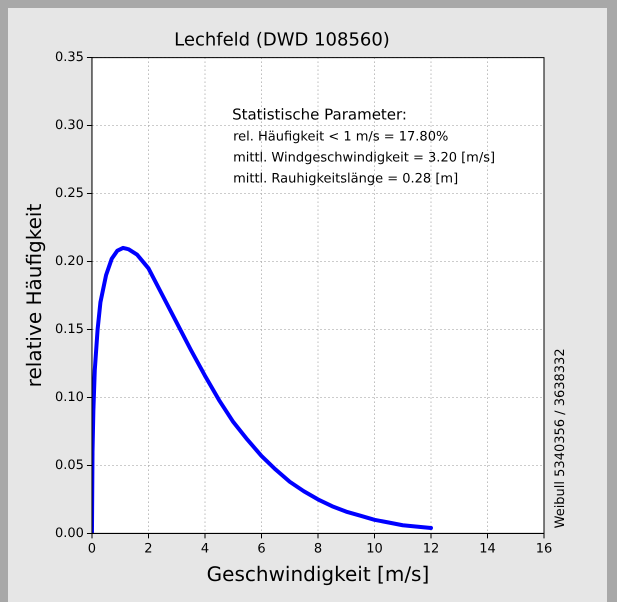 The image size is (617, 602). I want to click on annotation: mittl. Rauhigkeitslänge = 0.28 [m], so click(345, 179).